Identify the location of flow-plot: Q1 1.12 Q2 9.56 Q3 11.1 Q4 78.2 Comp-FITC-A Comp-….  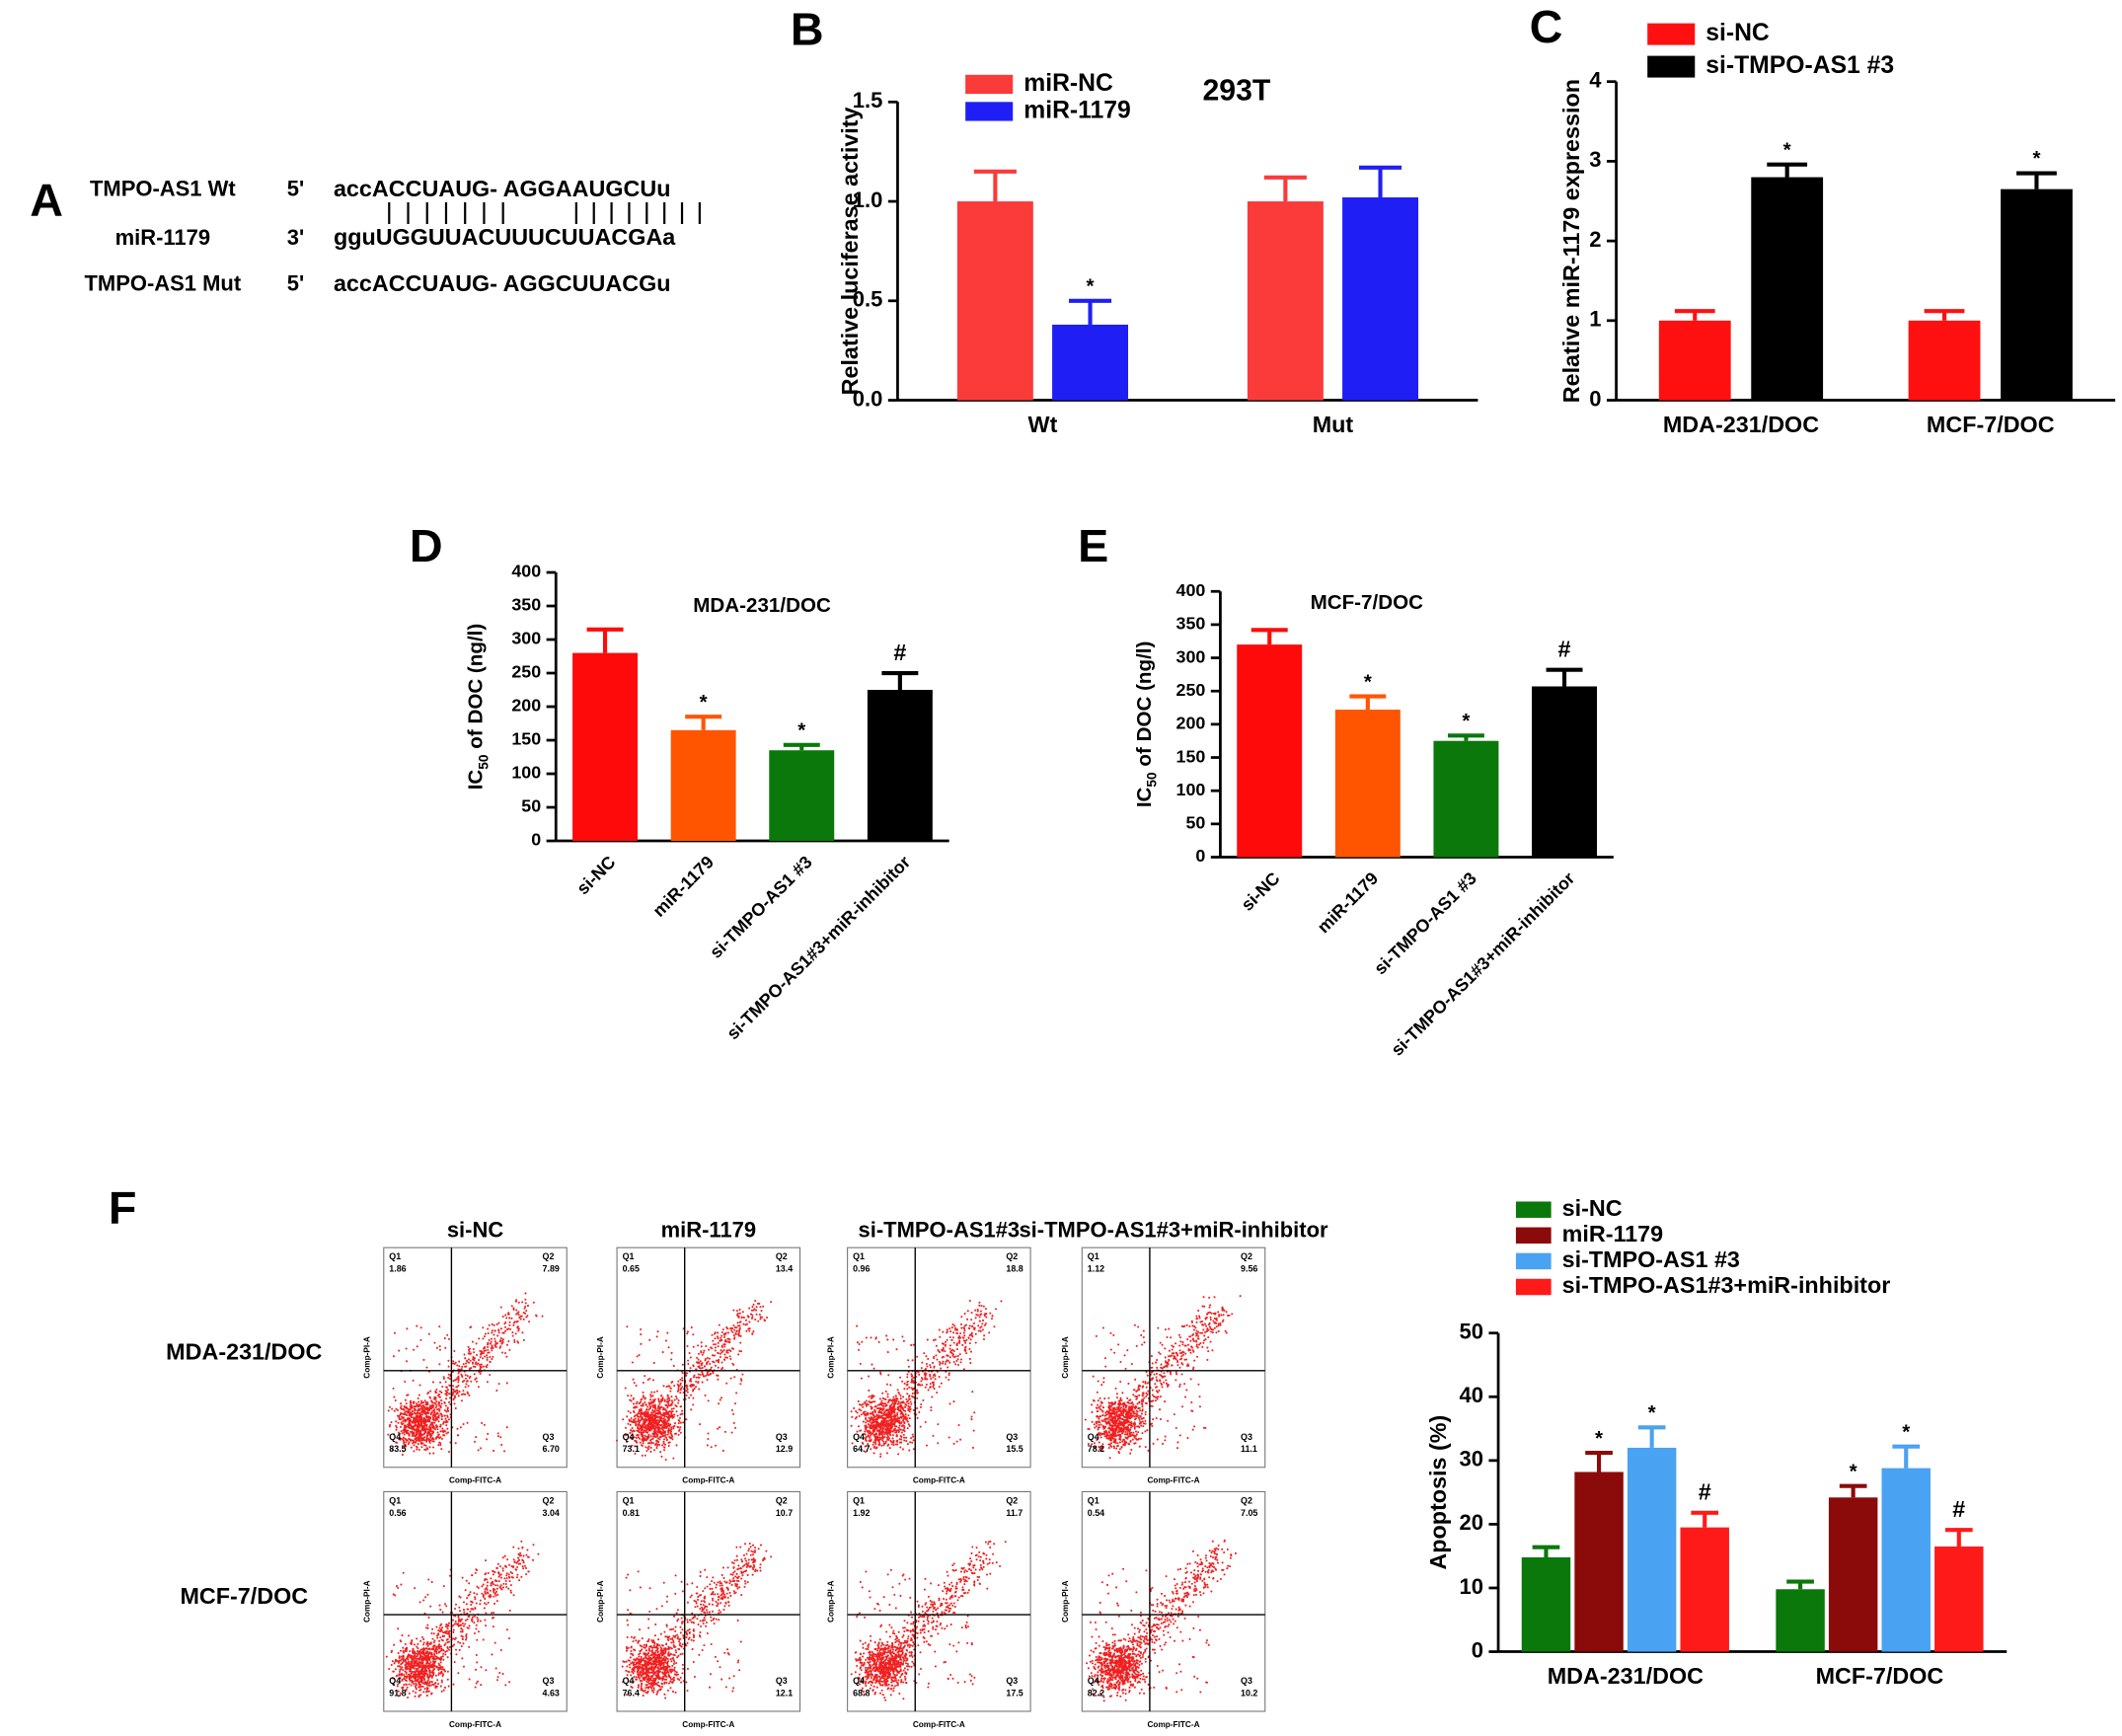
(1163, 1365).